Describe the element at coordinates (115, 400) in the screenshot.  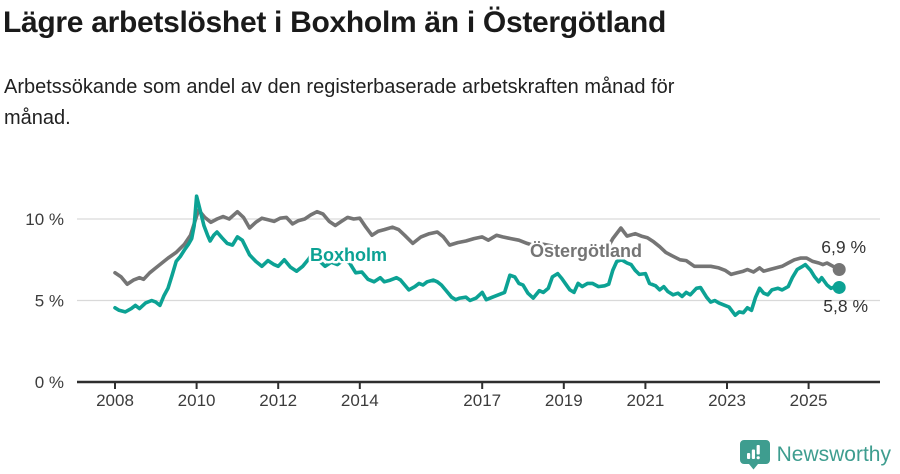
I see `x-tick-label: 2008` at that location.